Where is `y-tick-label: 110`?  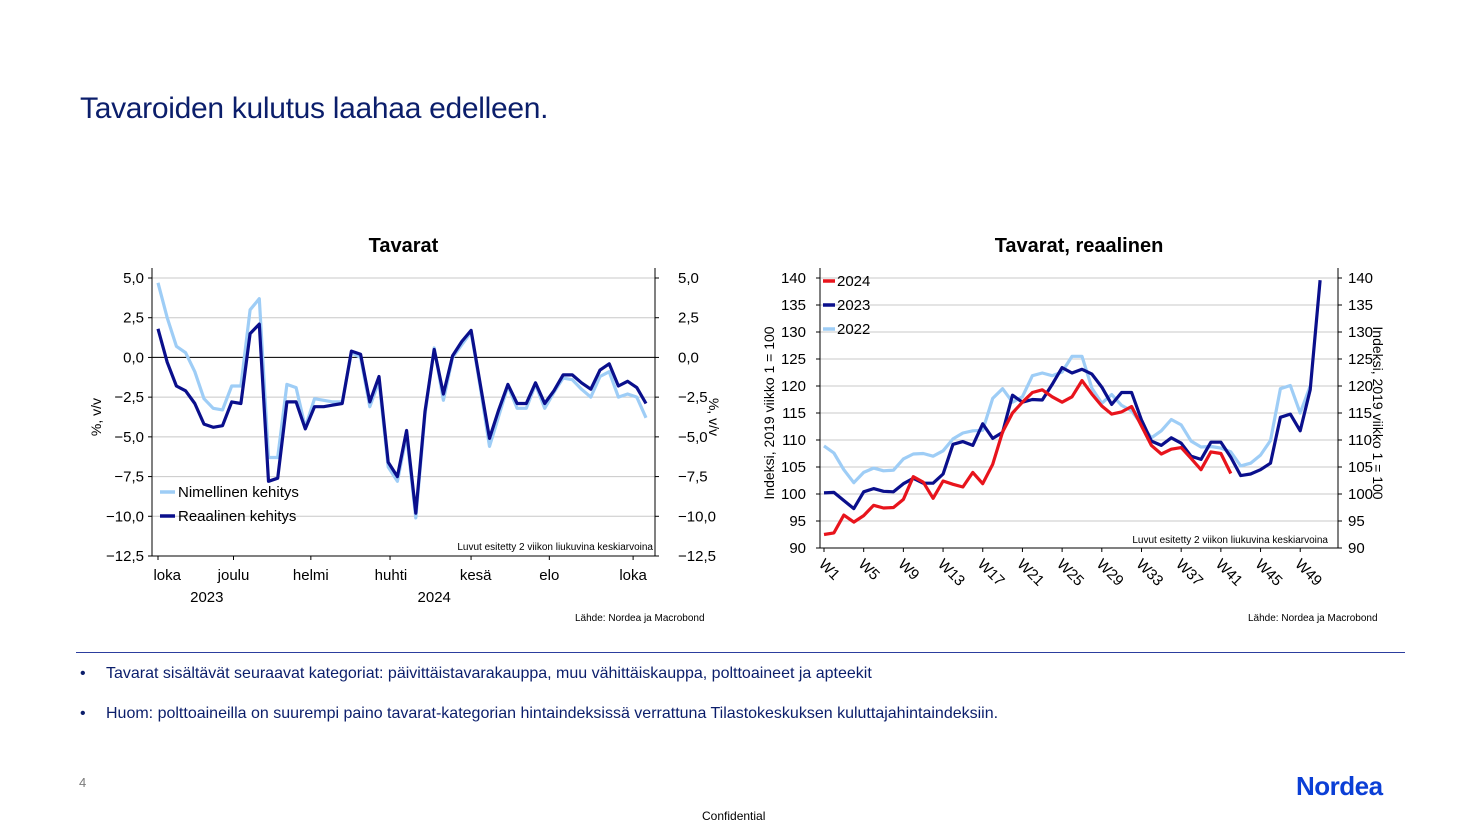
y-tick-label: 110 is located at coordinates (794, 440).